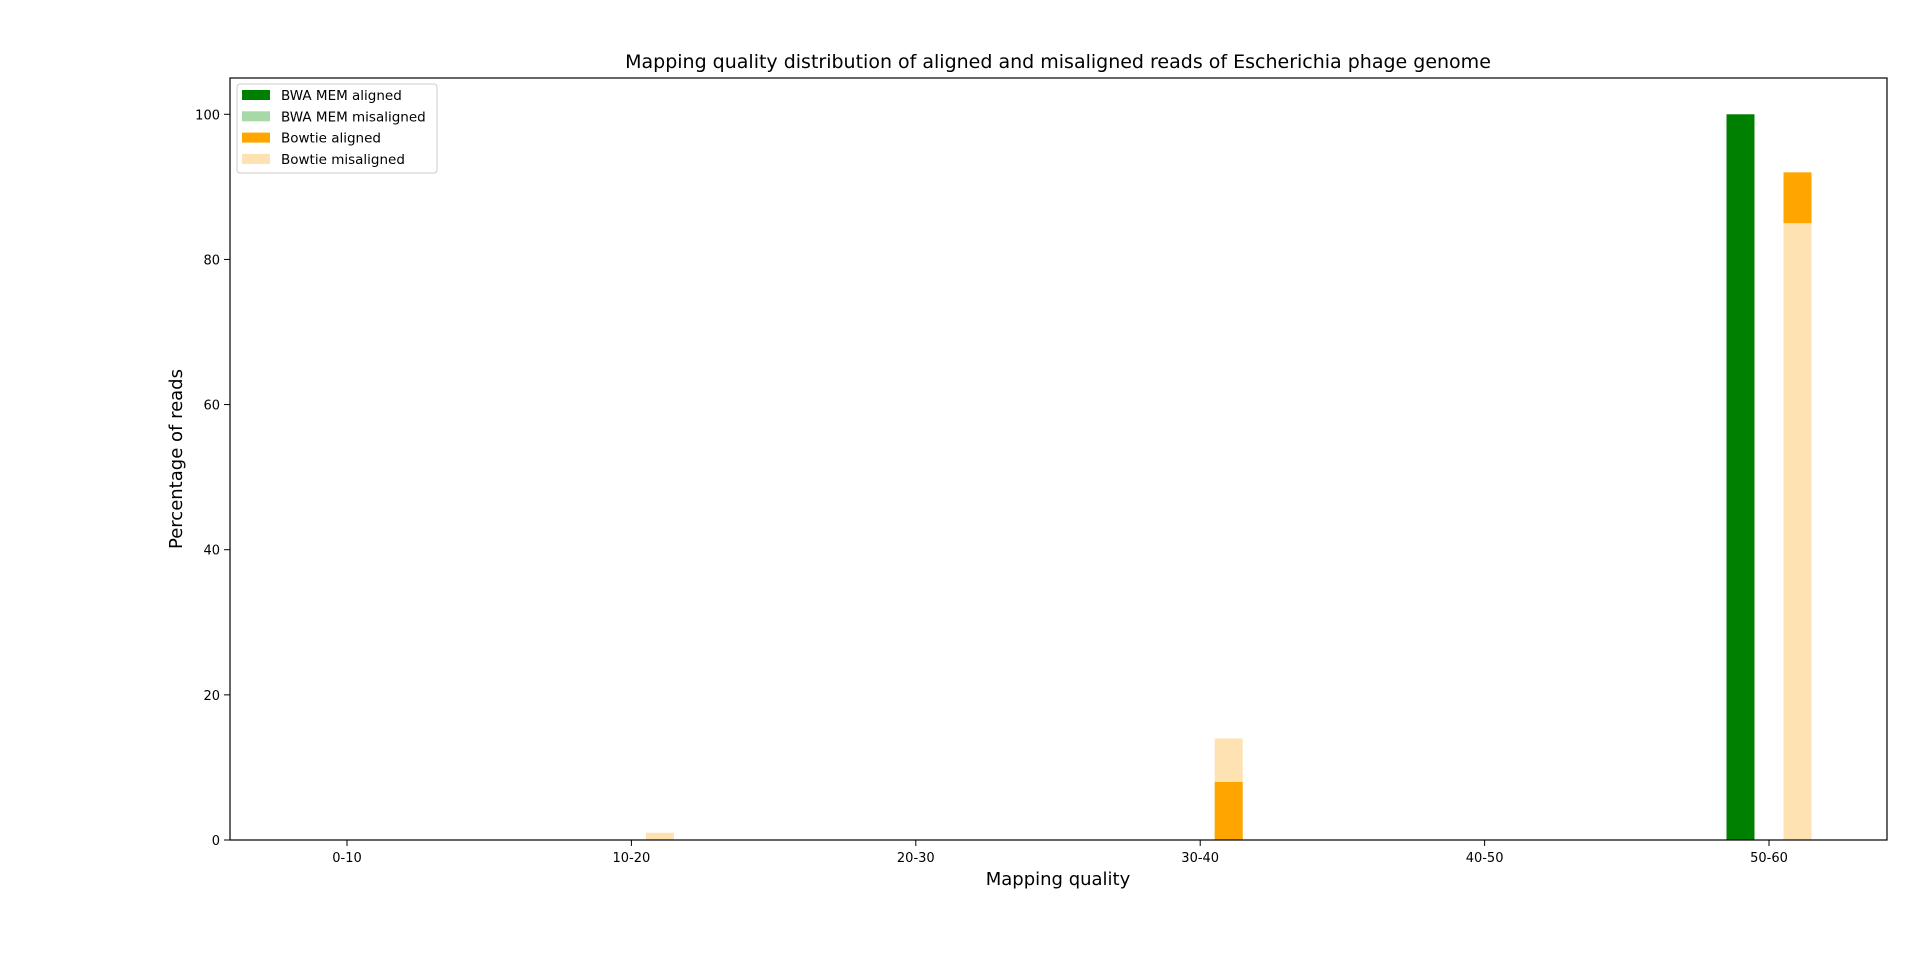 The width and height of the screenshot is (1920, 961). I want to click on y-tick-label: 60, so click(211, 406).